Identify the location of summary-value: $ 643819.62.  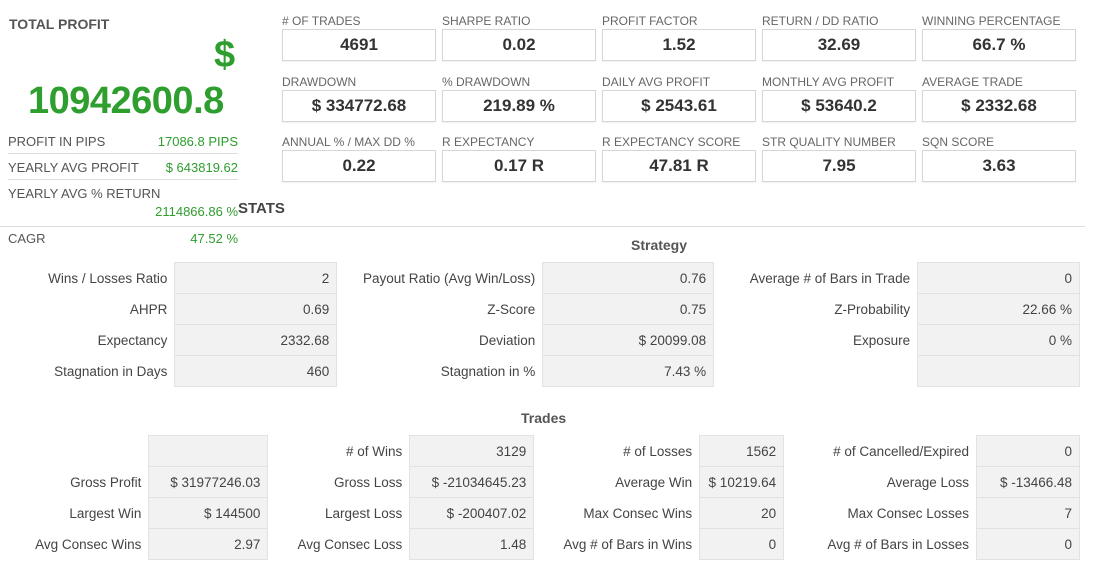
(201, 167).